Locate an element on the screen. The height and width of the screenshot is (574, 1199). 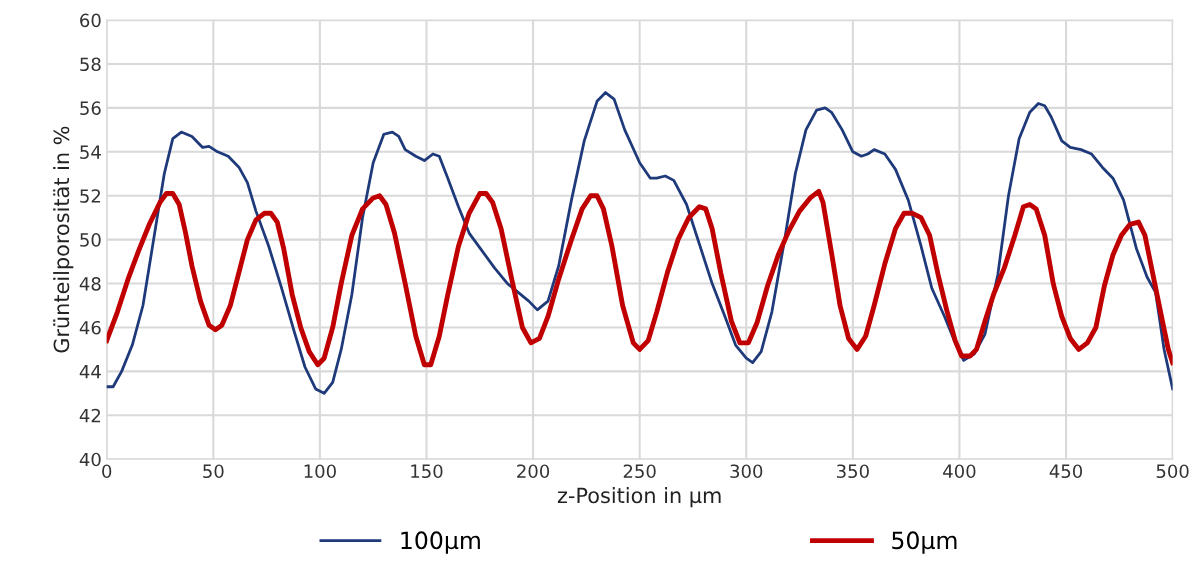
x-tick-label: 0 is located at coordinates (107, 471).